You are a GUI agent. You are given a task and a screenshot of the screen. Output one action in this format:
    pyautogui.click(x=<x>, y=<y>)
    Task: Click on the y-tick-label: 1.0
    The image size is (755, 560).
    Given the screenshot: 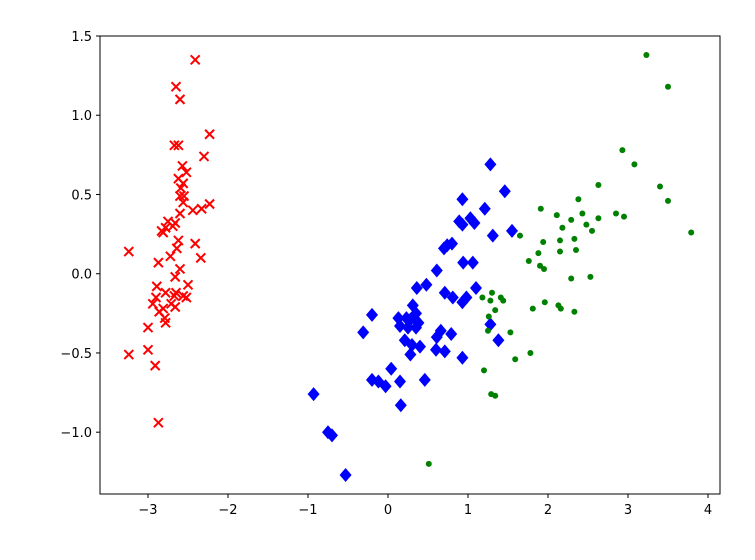 What is the action you would take?
    pyautogui.click(x=81, y=116)
    